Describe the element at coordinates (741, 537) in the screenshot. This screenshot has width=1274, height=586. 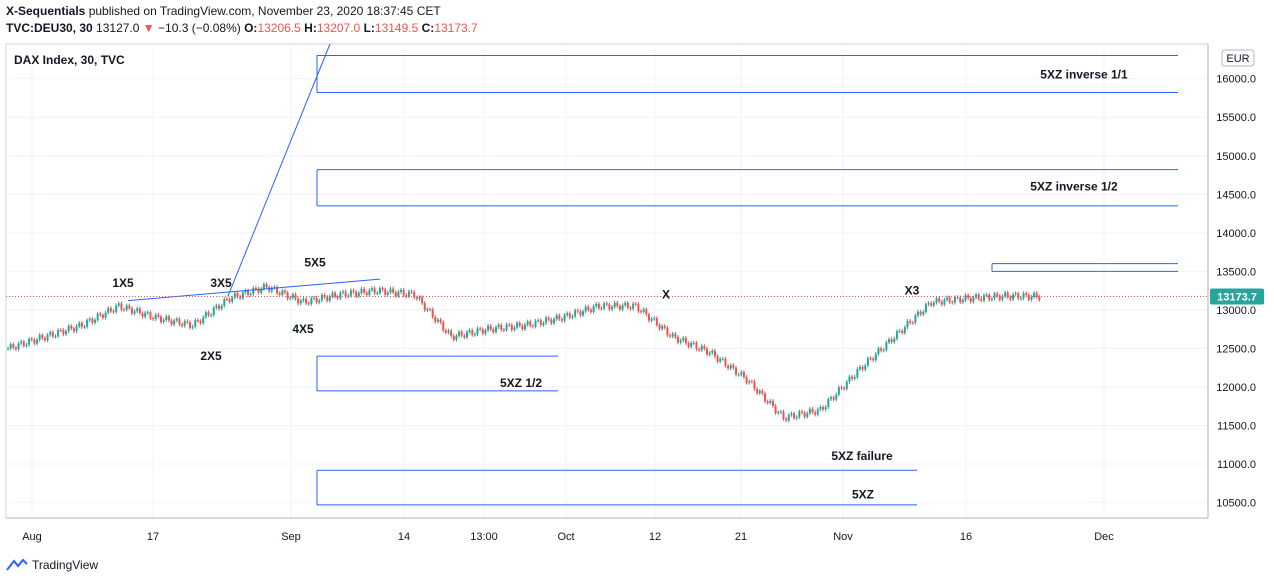
I see `x-tick-label: 21` at that location.